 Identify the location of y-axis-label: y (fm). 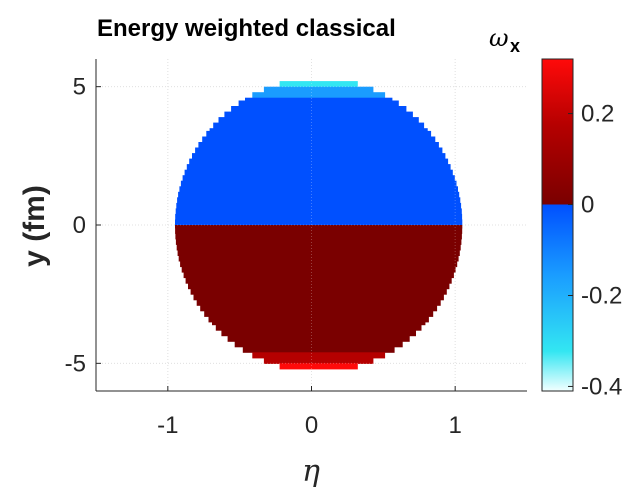
(34, 226).